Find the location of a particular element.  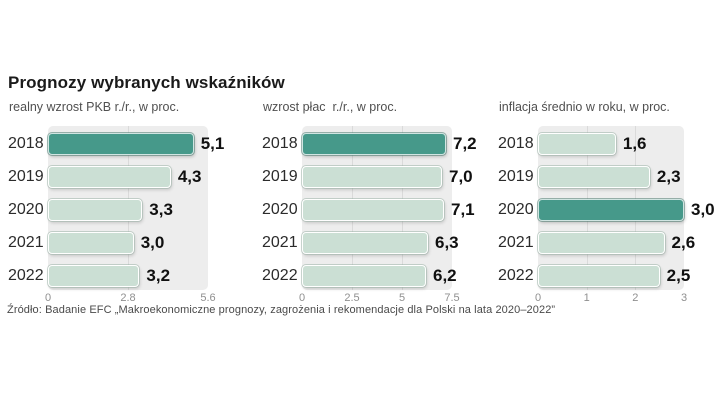

bar-row-2019: 2019 2,3 is located at coordinates (591, 176).